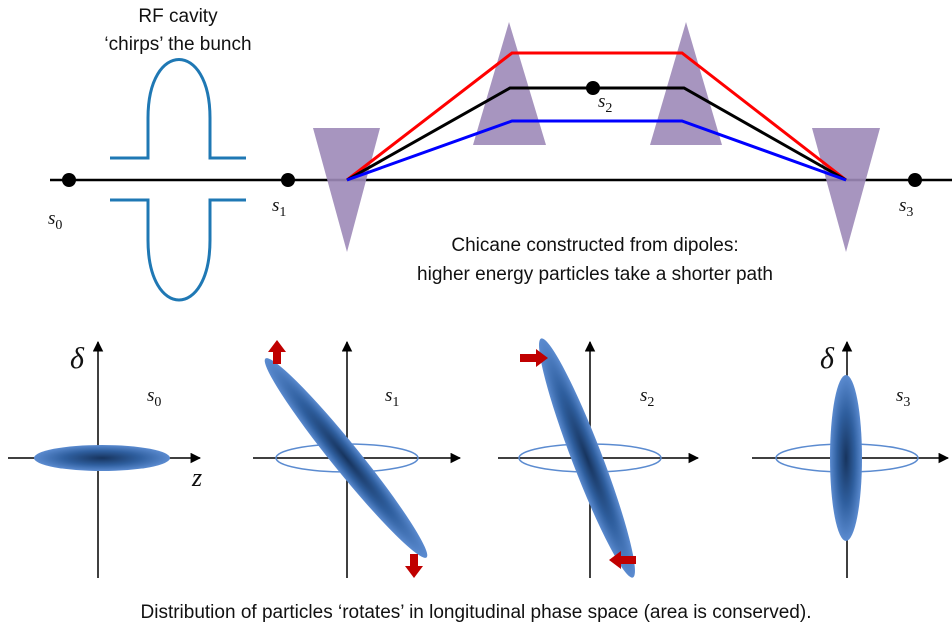 The image size is (952, 635). Describe the element at coordinates (906, 207) in the screenshot. I see `point-label-s3: s3` at that location.